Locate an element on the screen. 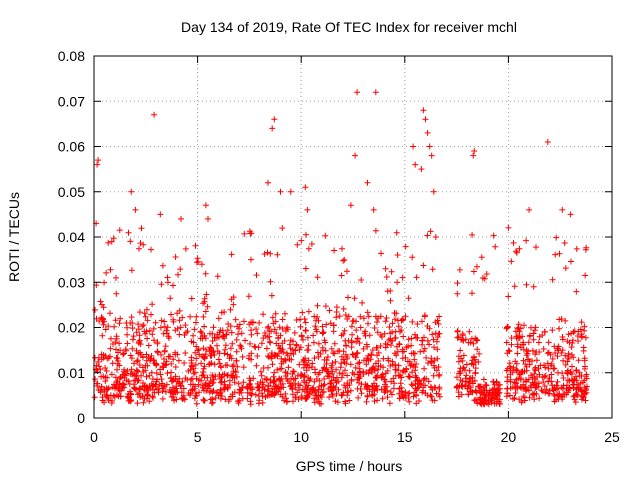  y-tick-label: 0.05 is located at coordinates (71, 192).